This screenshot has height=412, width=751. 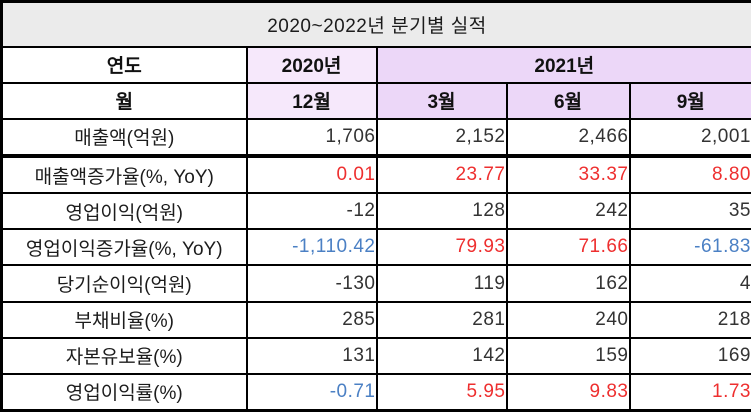 What do you see at coordinates (480, 136) in the screenshot?
I see `value-text: 2,152` at bounding box center [480, 136].